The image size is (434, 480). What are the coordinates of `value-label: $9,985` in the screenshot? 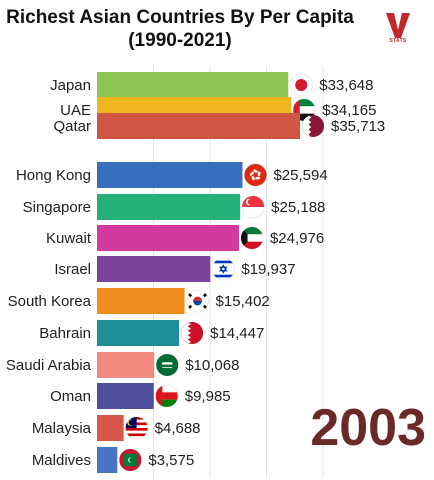 It's located at (208, 396).